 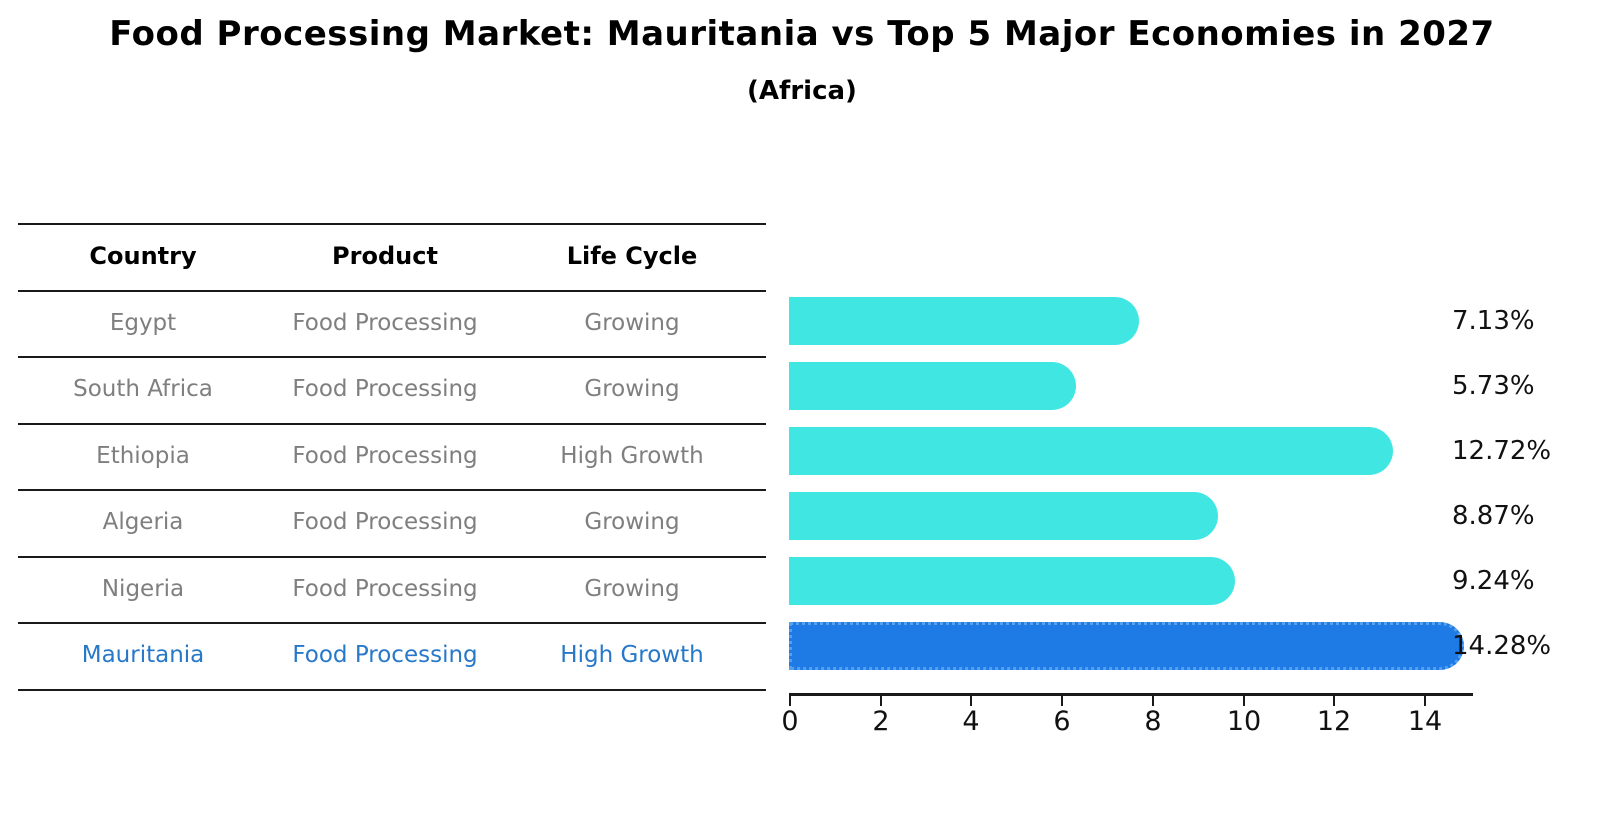 I want to click on bar-nigeria, so click(x=1012, y=581).